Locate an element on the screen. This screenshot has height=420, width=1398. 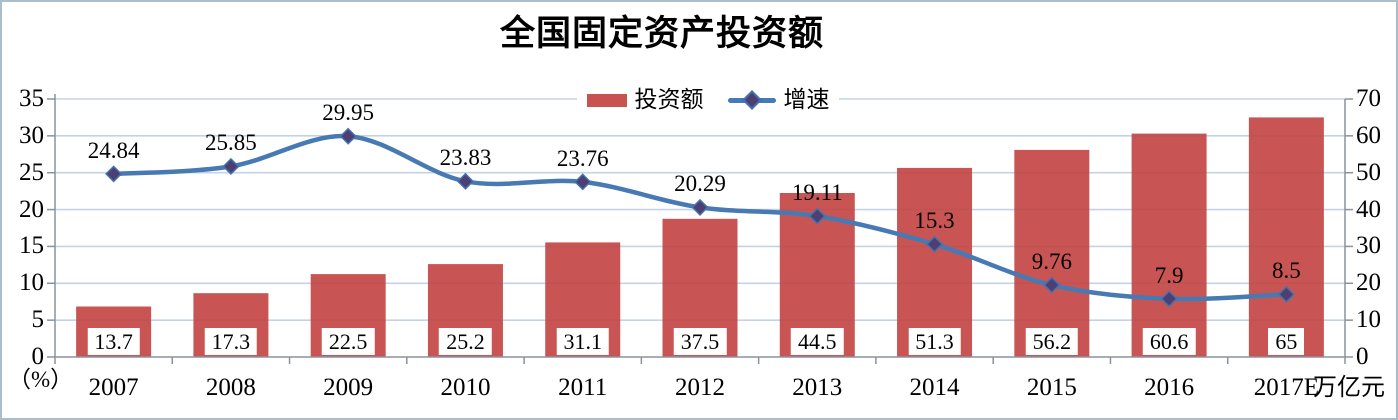
left-axis-tick-label: 20 is located at coordinates (31, 209).